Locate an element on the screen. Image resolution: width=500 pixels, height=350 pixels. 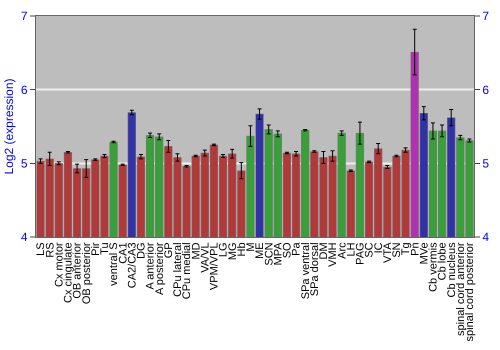
y2-tick-label: 6 is located at coordinates (486, 89).